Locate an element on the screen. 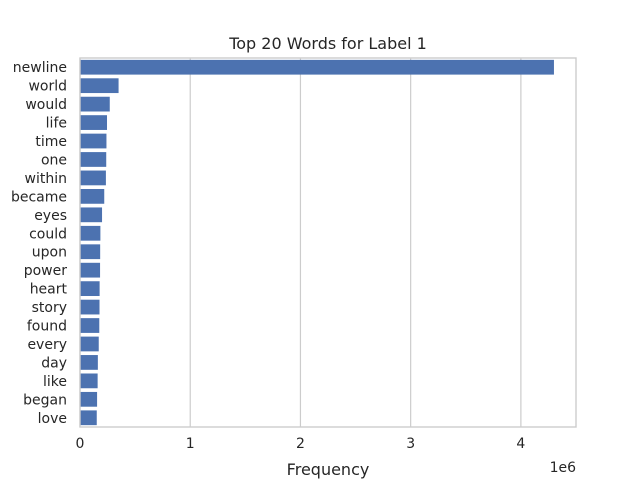 The height and width of the screenshot is (480, 640). bar-upon is located at coordinates (90, 252).